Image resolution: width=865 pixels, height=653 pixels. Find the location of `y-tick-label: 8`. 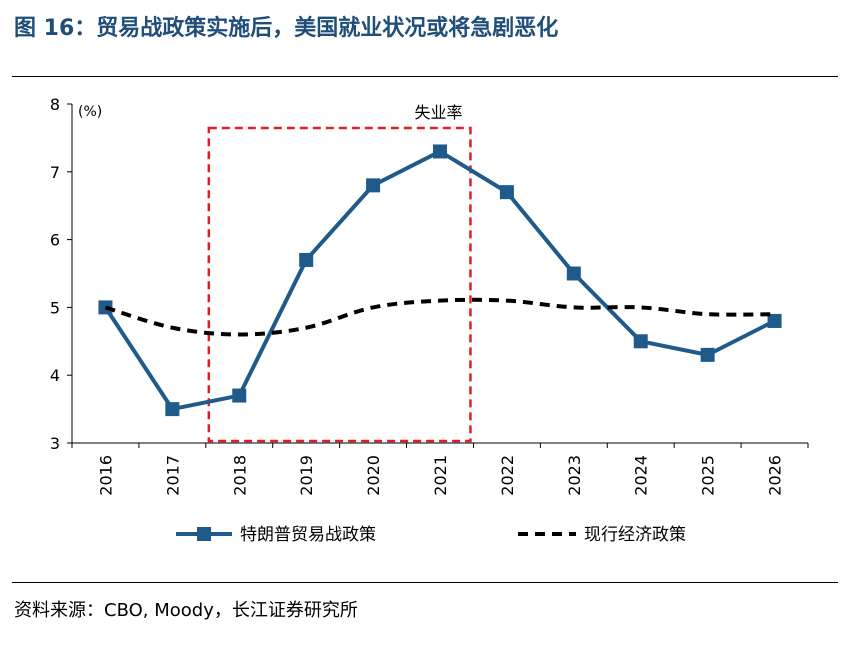

y-tick-label: 8 is located at coordinates (55, 104).